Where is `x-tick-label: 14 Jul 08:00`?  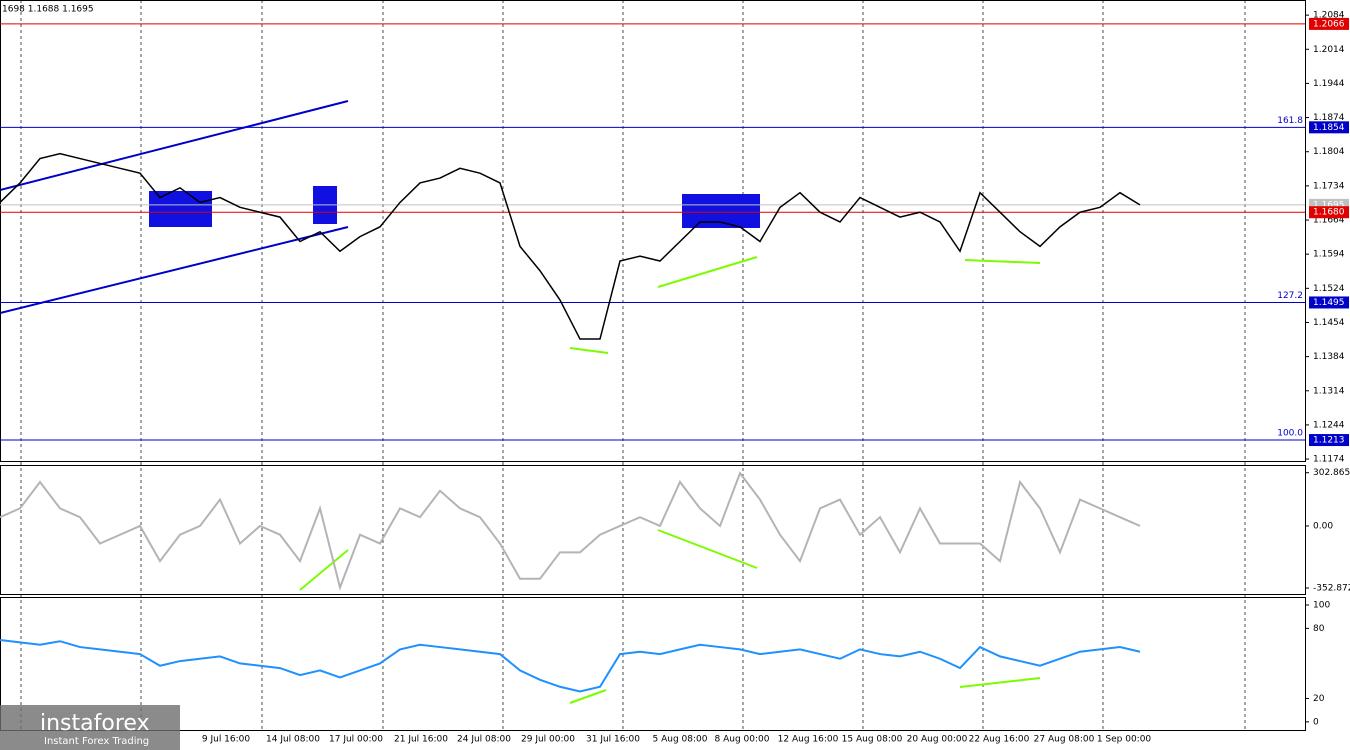
x-tick-label: 14 Jul 08:00 is located at coordinates (293, 740).